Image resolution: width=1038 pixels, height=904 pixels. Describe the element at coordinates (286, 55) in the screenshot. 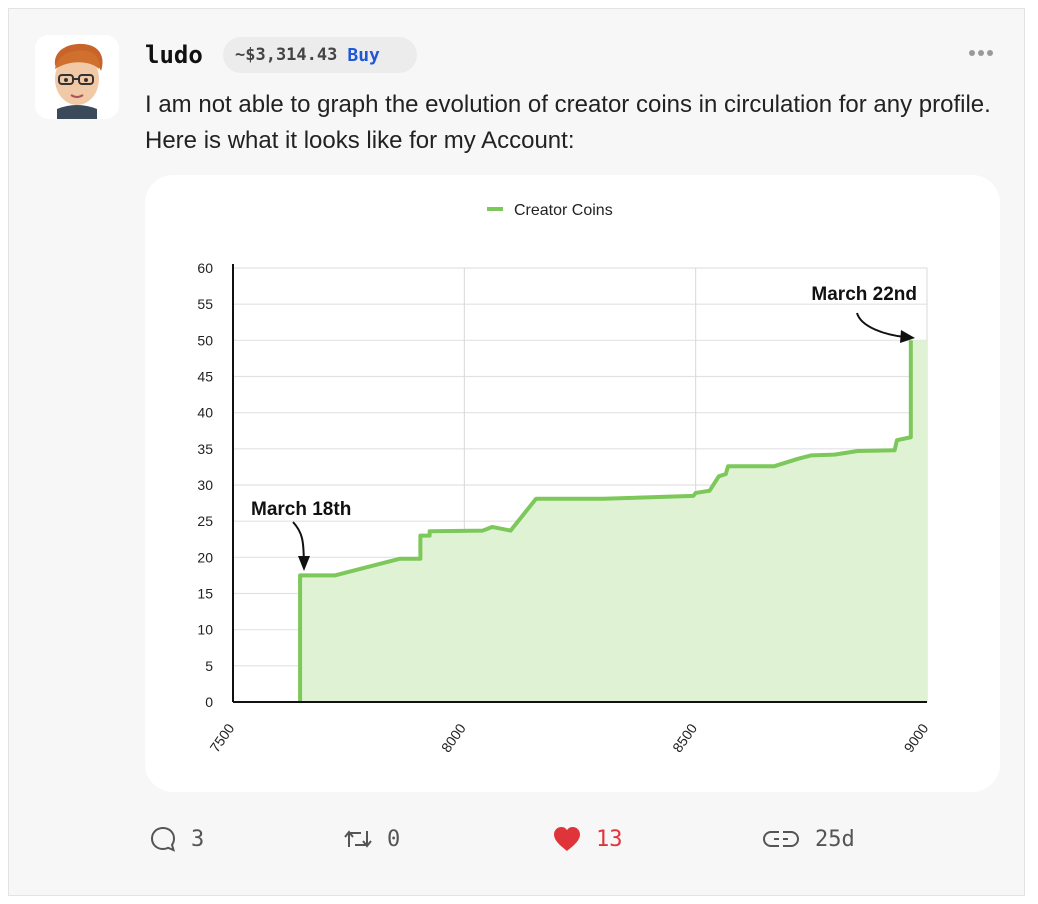

I see `coin-price: ~$3,314.43` at that location.